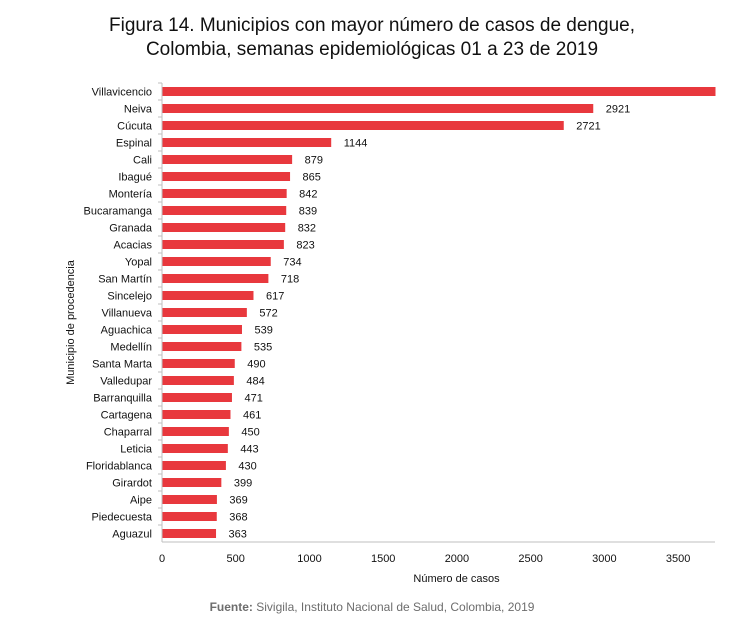 The image size is (744, 619). What do you see at coordinates (457, 559) in the screenshot?
I see `x-tick-label: 2000` at bounding box center [457, 559].